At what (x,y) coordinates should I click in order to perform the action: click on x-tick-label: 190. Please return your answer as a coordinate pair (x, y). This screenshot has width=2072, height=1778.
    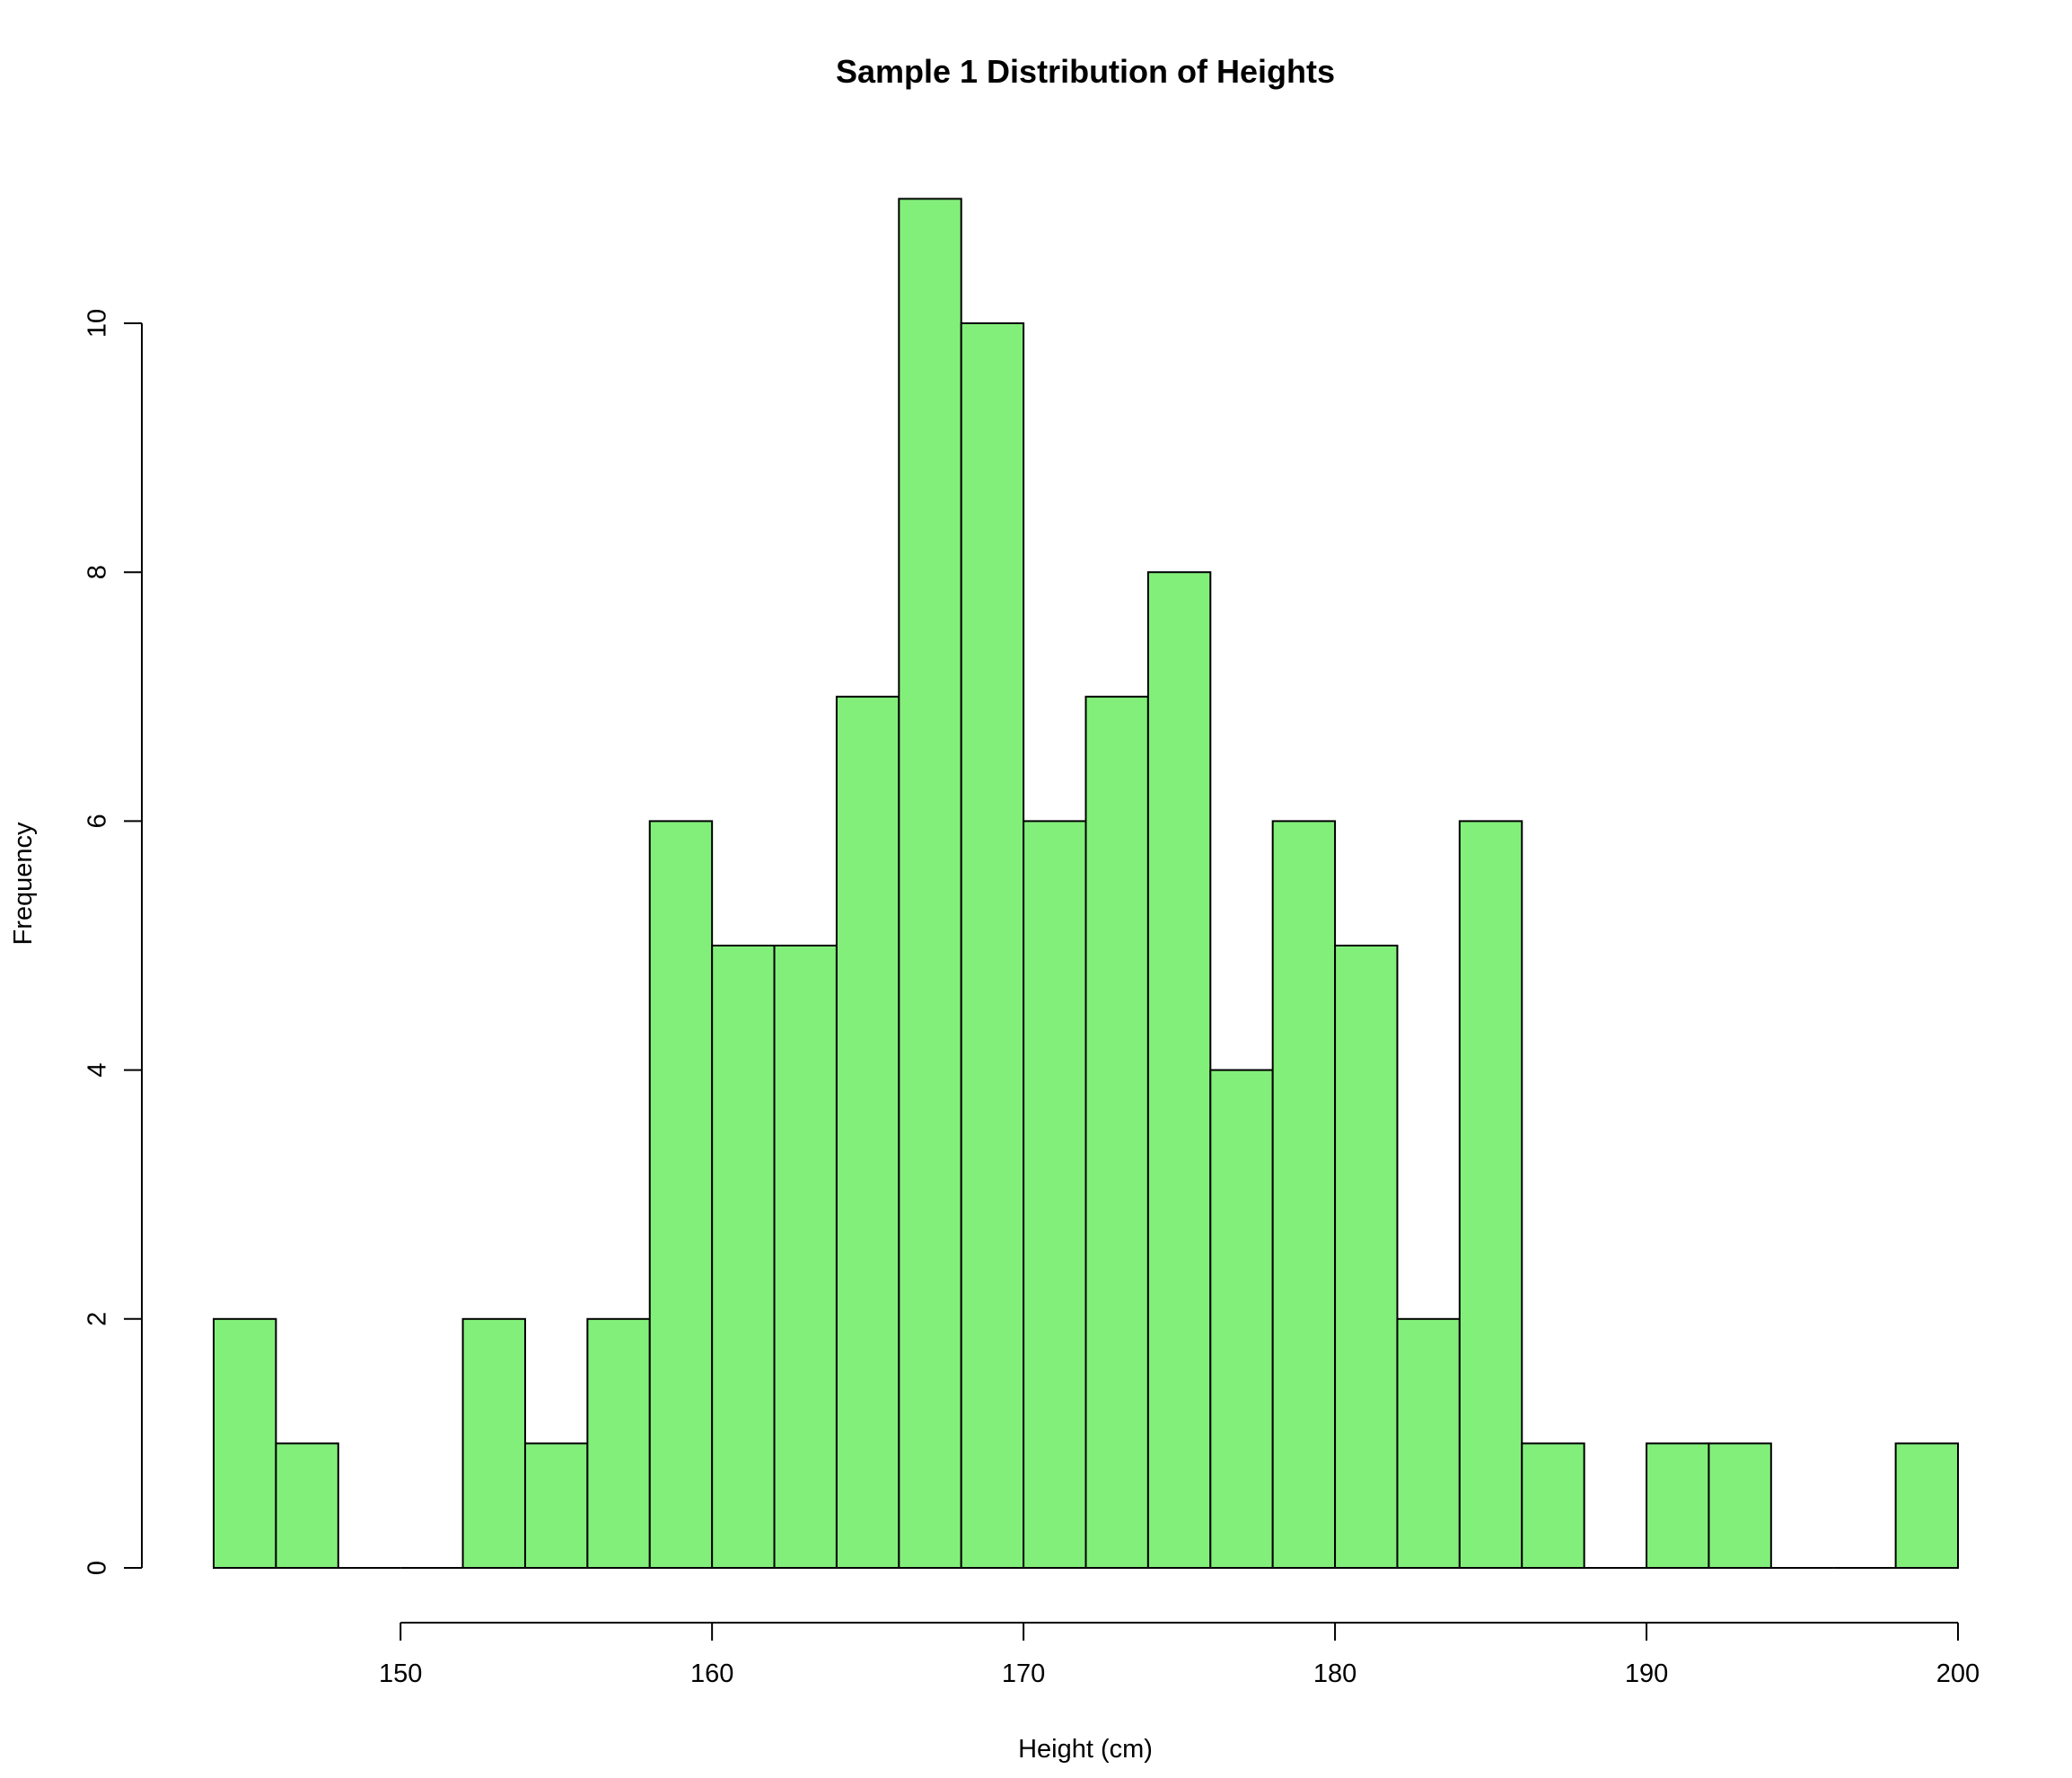
    Looking at the image, I should click on (1646, 1673).